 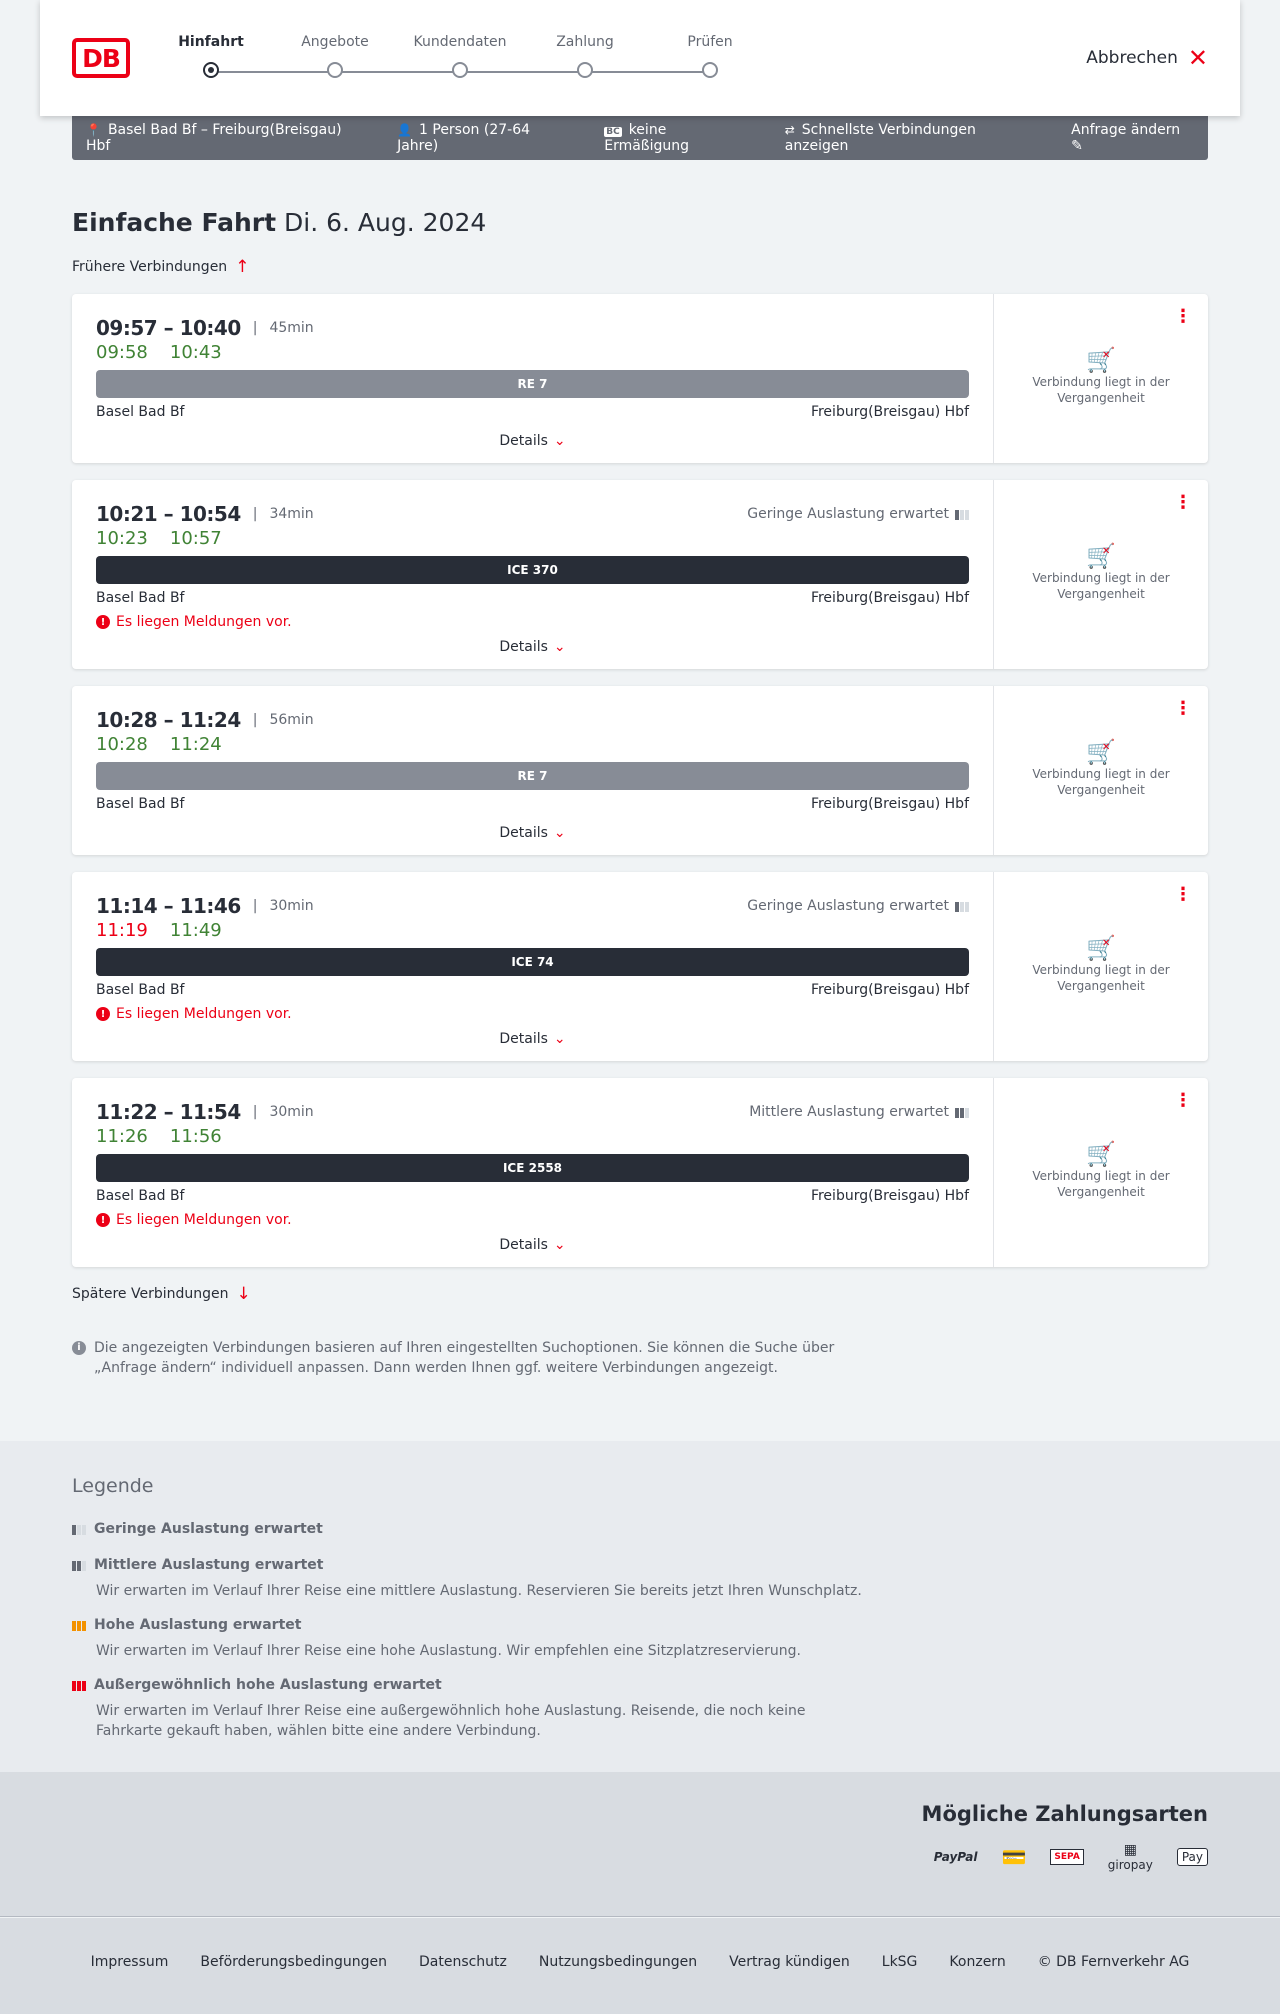 I want to click on trip-date: Di. 6. Aug. 2024, so click(x=385, y=222).